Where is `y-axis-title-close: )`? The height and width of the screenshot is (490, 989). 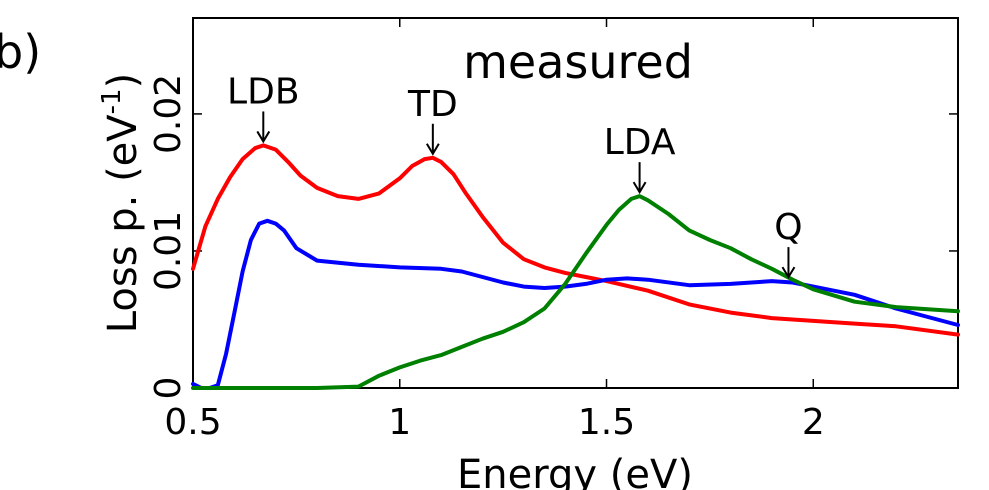 y-axis-title-close: ) is located at coordinates (123, 81).